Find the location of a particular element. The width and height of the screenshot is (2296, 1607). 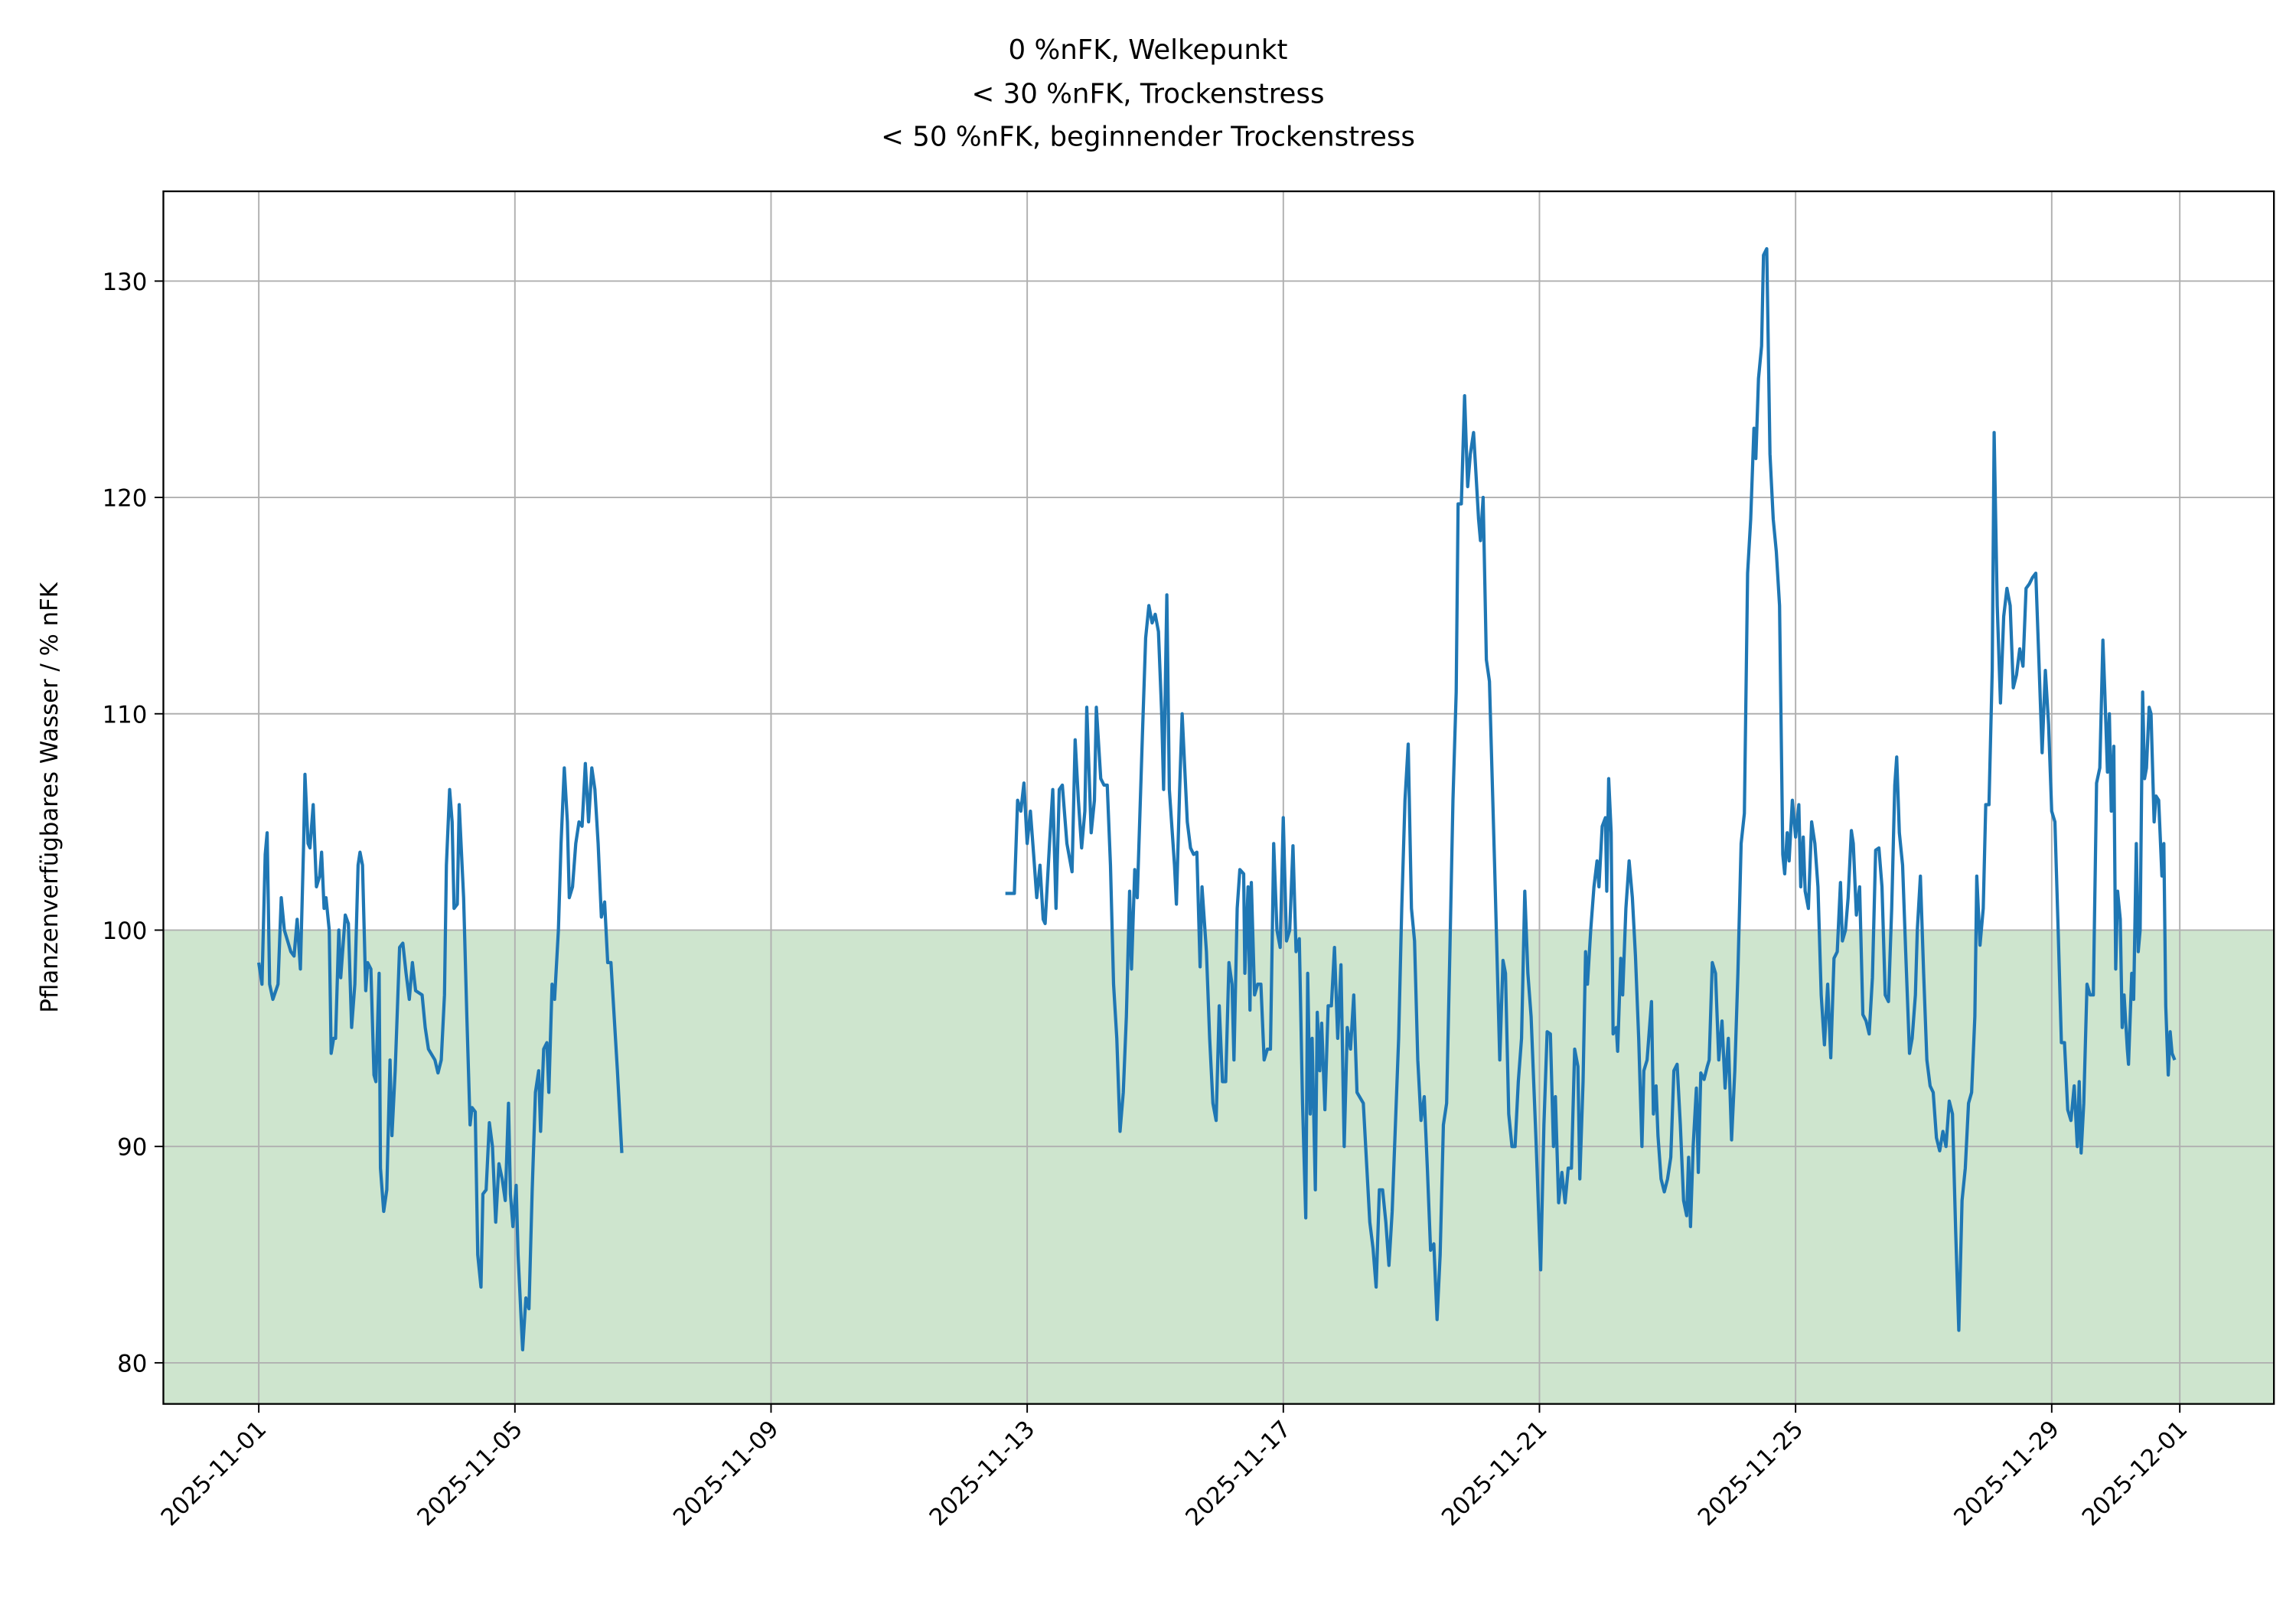

y-tick-label: 120 is located at coordinates (125, 499).